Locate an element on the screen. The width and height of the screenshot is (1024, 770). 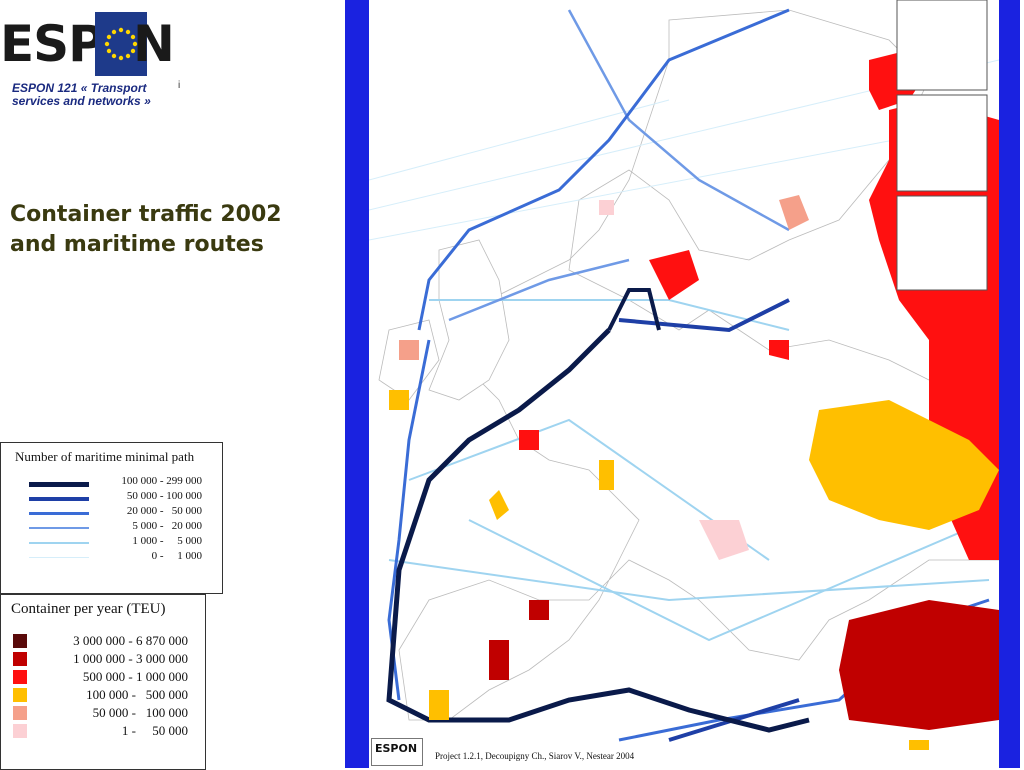
marker-text: i is located at coordinates (179, 85).